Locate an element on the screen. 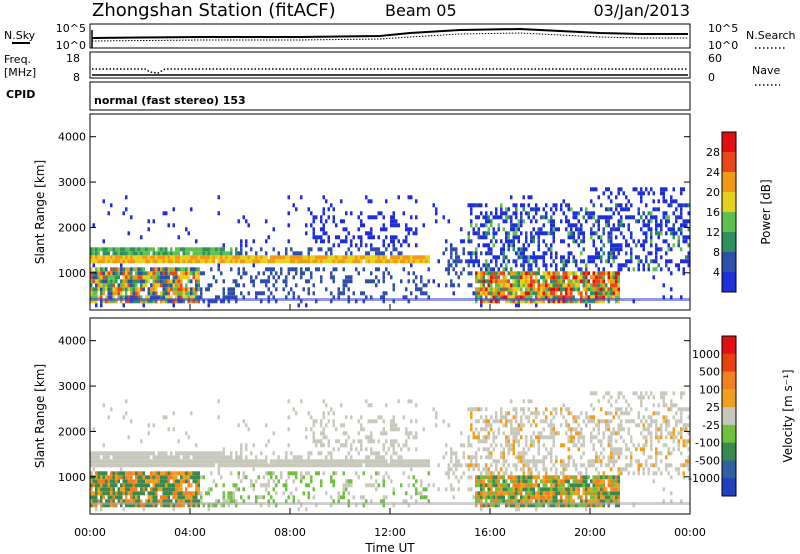 The width and height of the screenshot is (800, 554). velocity-ylabel: Slant Range [km] is located at coordinates (40, 416).